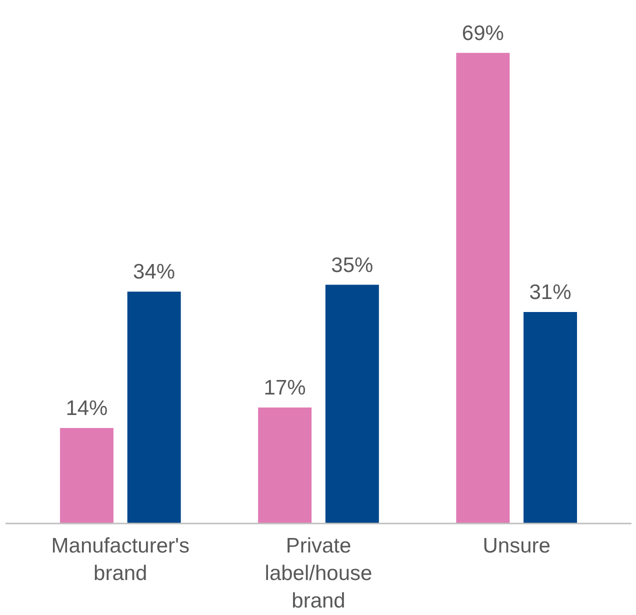 The height and width of the screenshot is (615, 636). Describe the element at coordinates (352, 265) in the screenshot. I see `data-label: 35%` at that location.